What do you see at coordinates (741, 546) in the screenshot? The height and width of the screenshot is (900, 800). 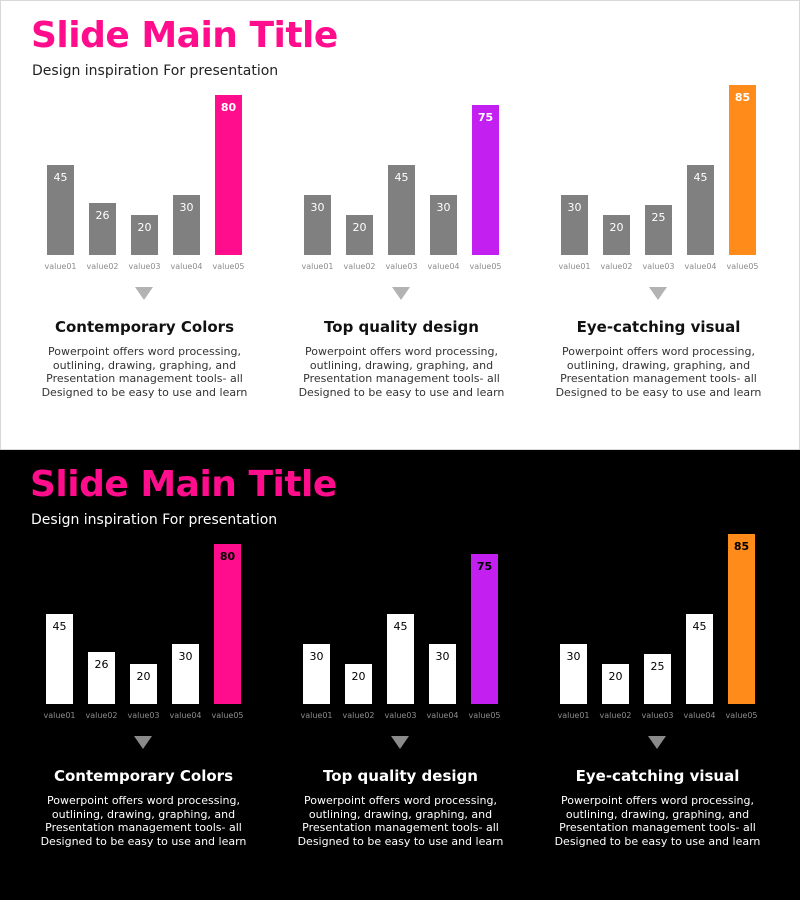 I see `data-label: 85` at bounding box center [741, 546].